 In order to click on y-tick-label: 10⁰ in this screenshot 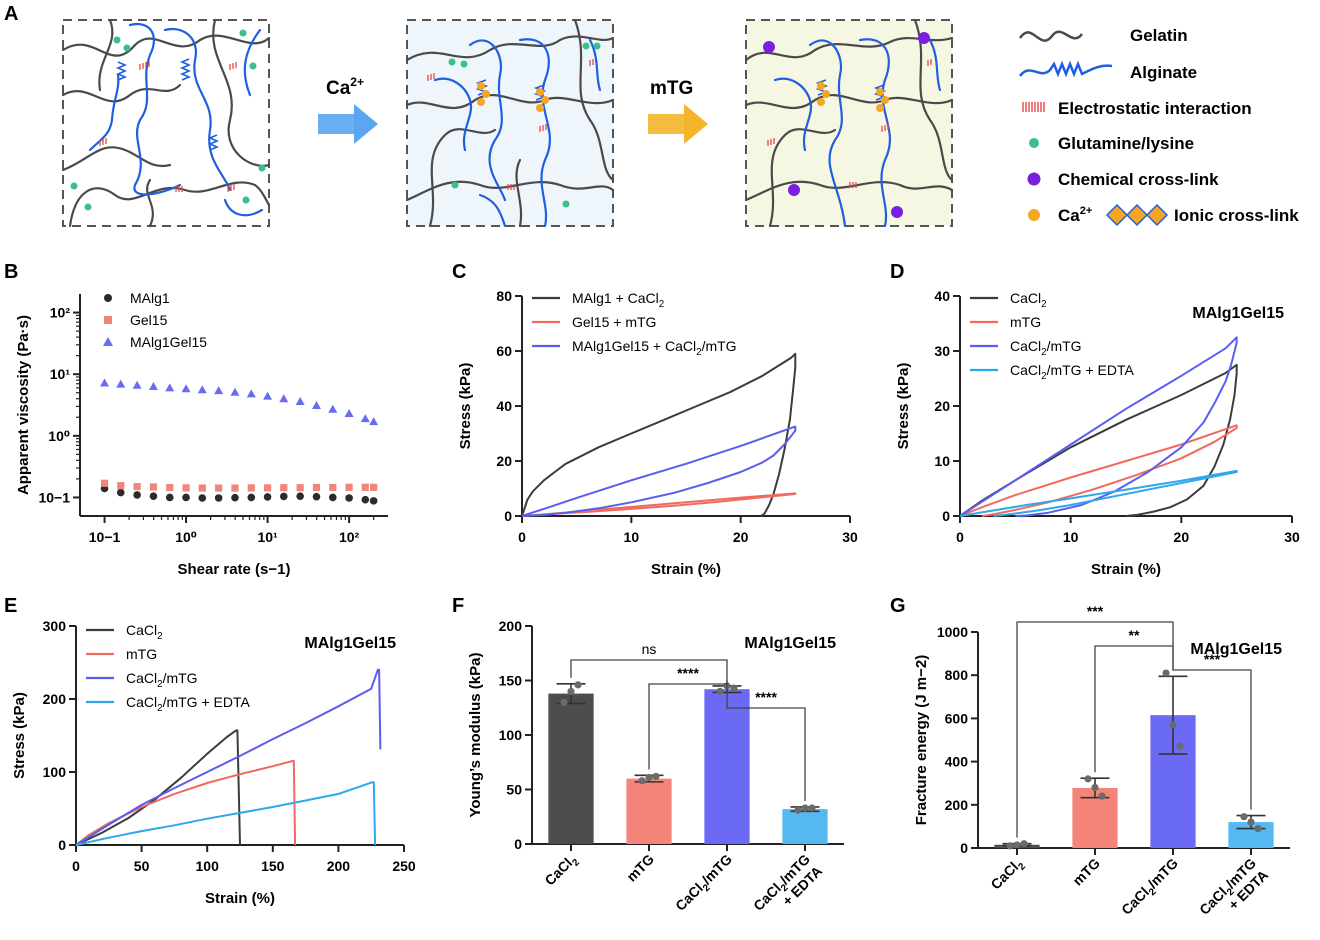, I will do `click(59, 436)`.